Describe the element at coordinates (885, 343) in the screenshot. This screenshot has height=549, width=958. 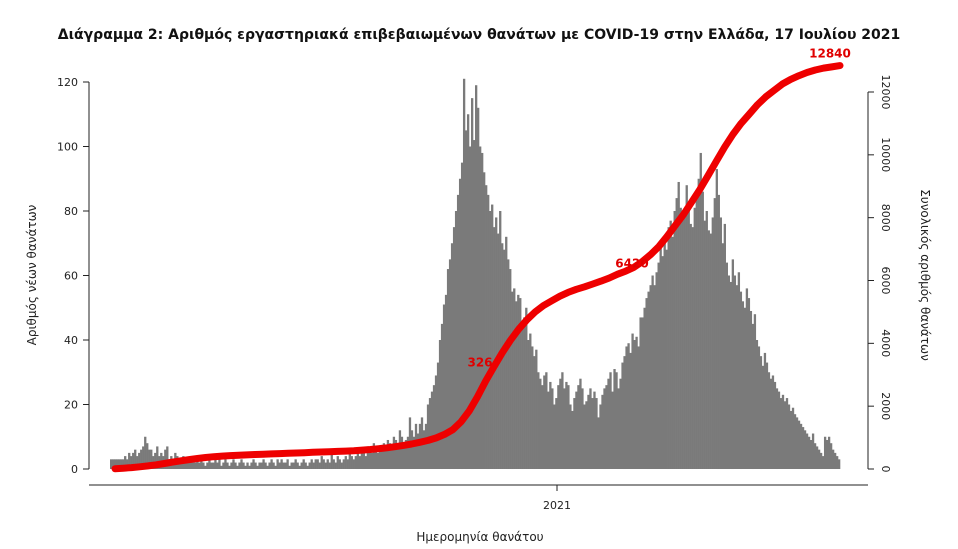
I see `y2-tick-label: 4000` at that location.